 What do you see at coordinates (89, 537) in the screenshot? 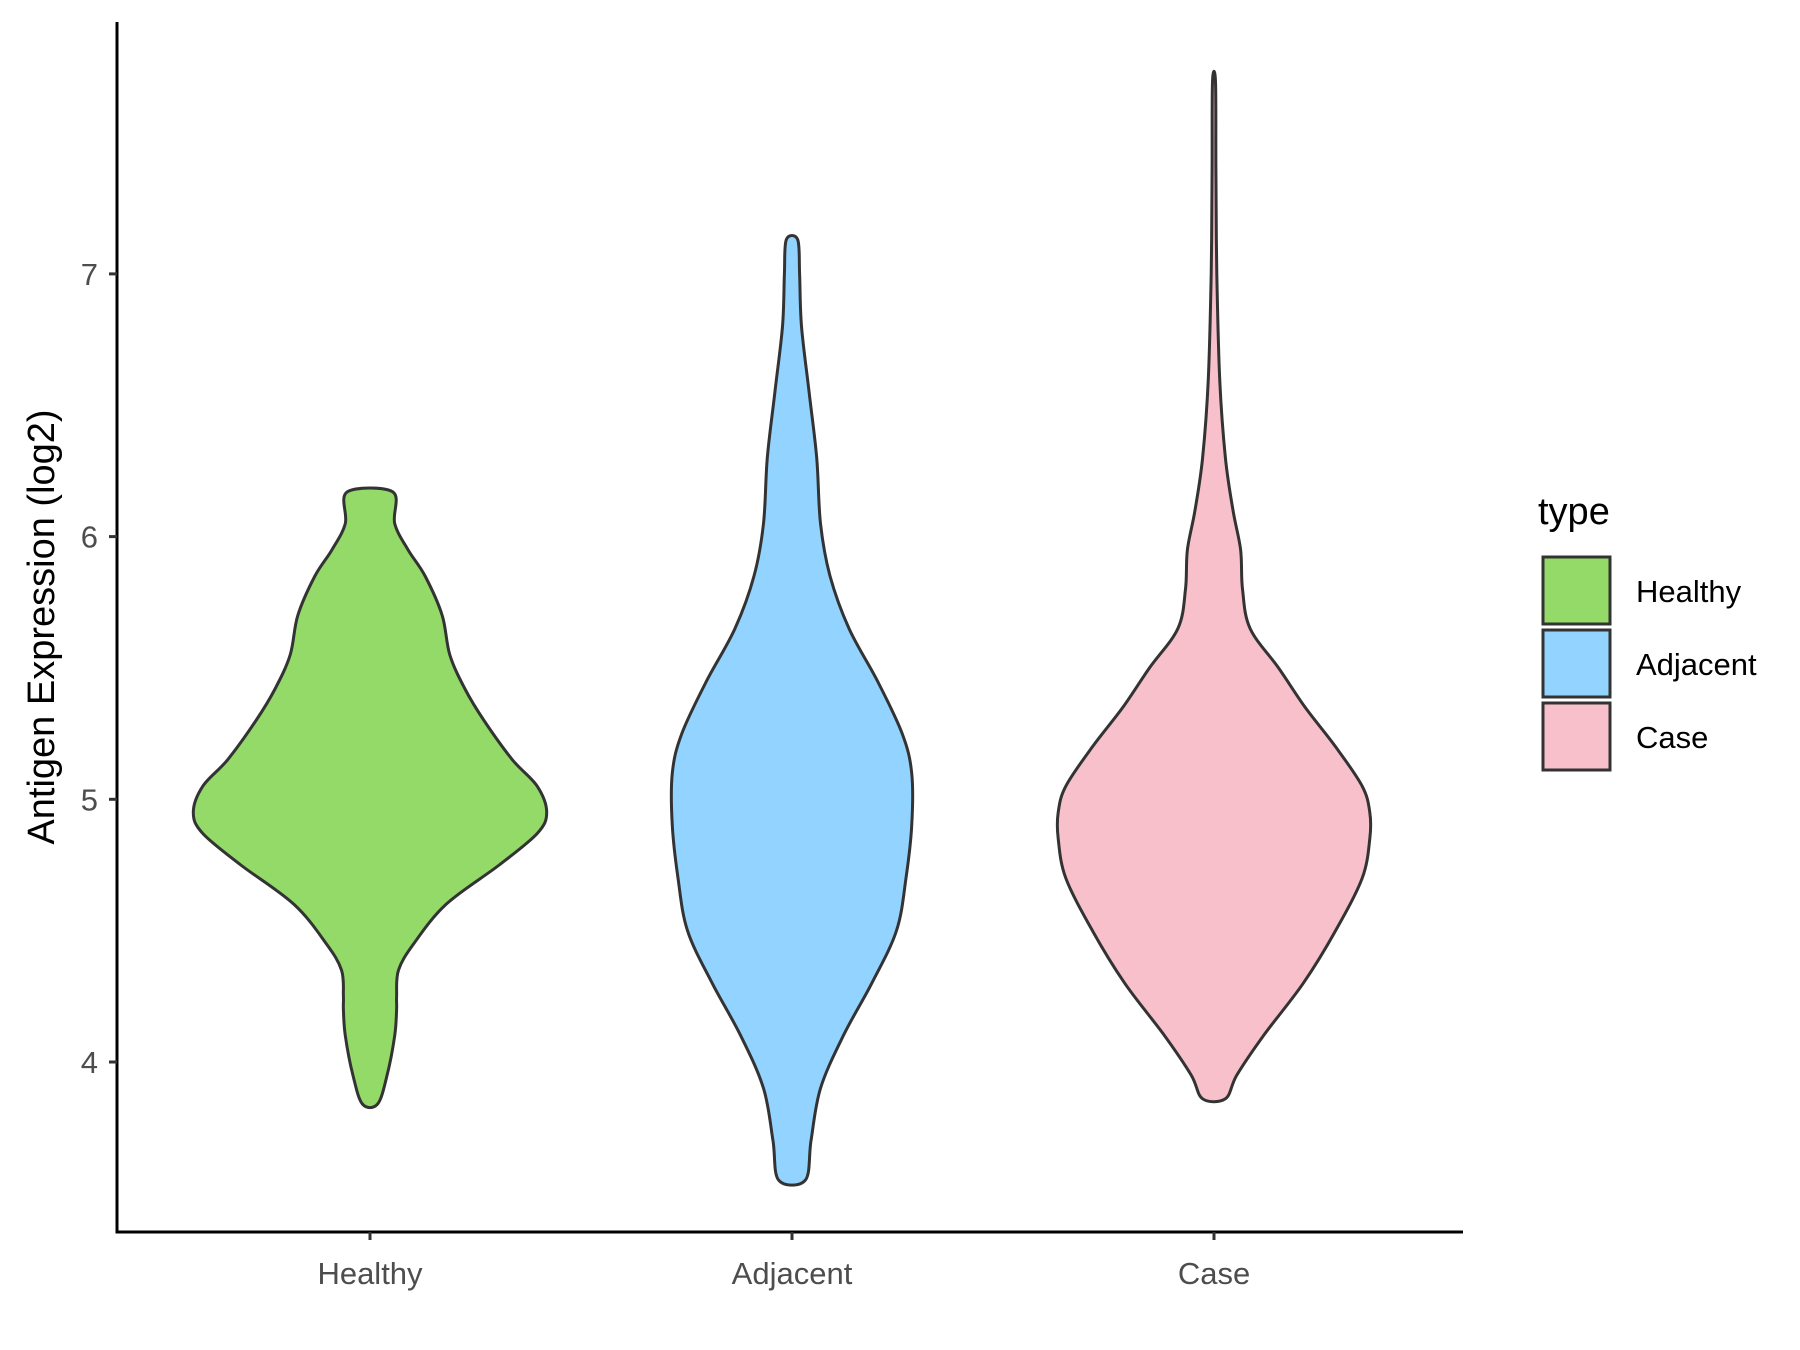
I see `y-tick-label: 6` at bounding box center [89, 537].